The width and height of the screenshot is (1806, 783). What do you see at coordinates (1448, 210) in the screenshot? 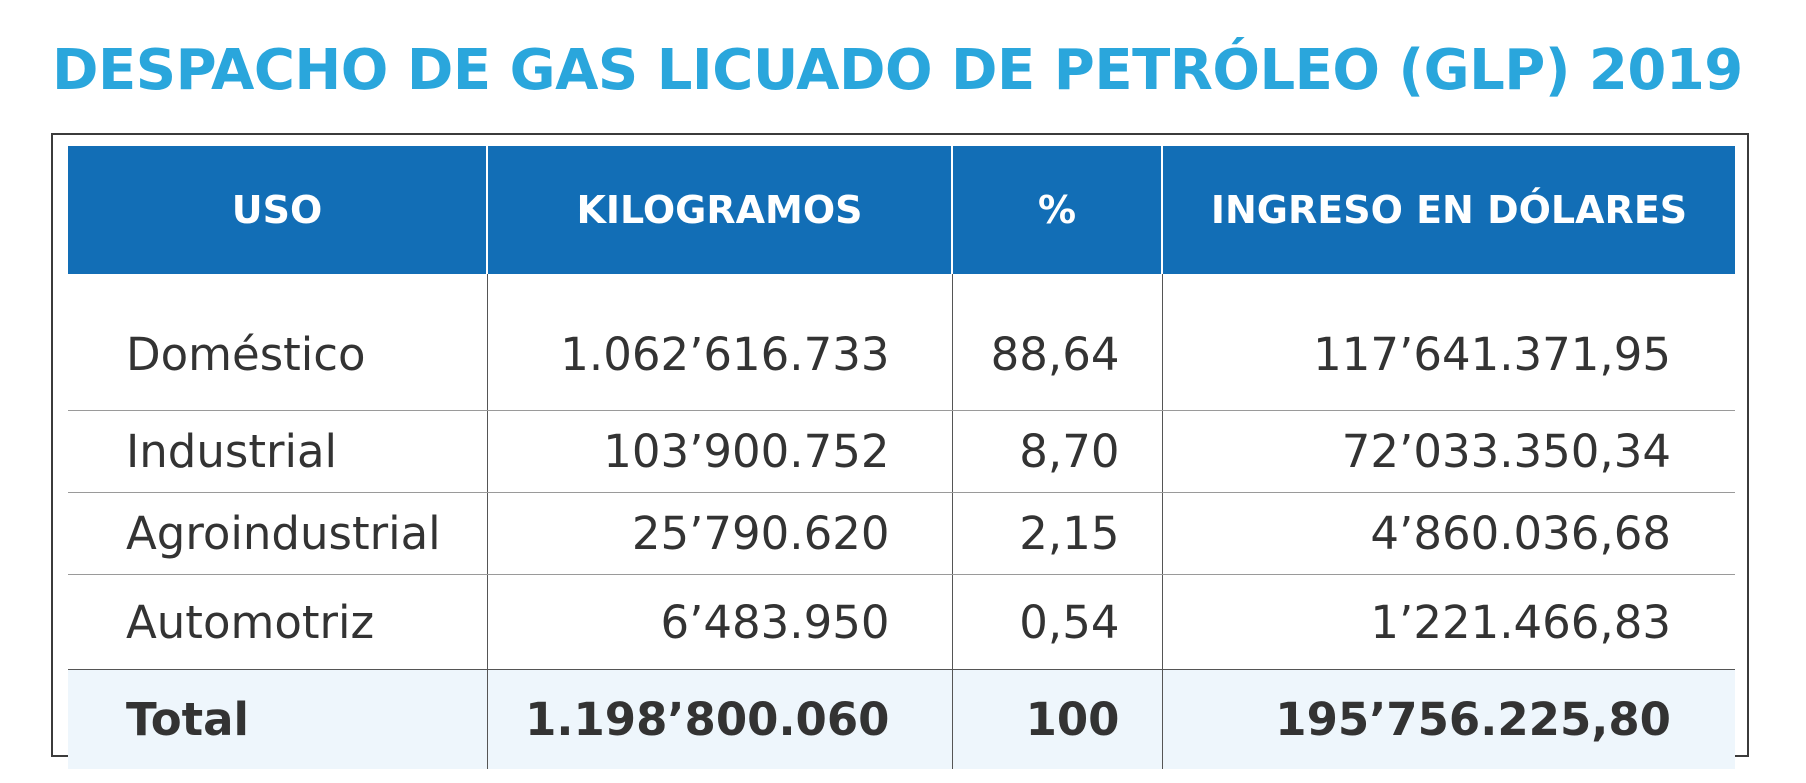
I see `header-ingreso-dolares: INGRESO EN DÓLARES` at bounding box center [1448, 210].